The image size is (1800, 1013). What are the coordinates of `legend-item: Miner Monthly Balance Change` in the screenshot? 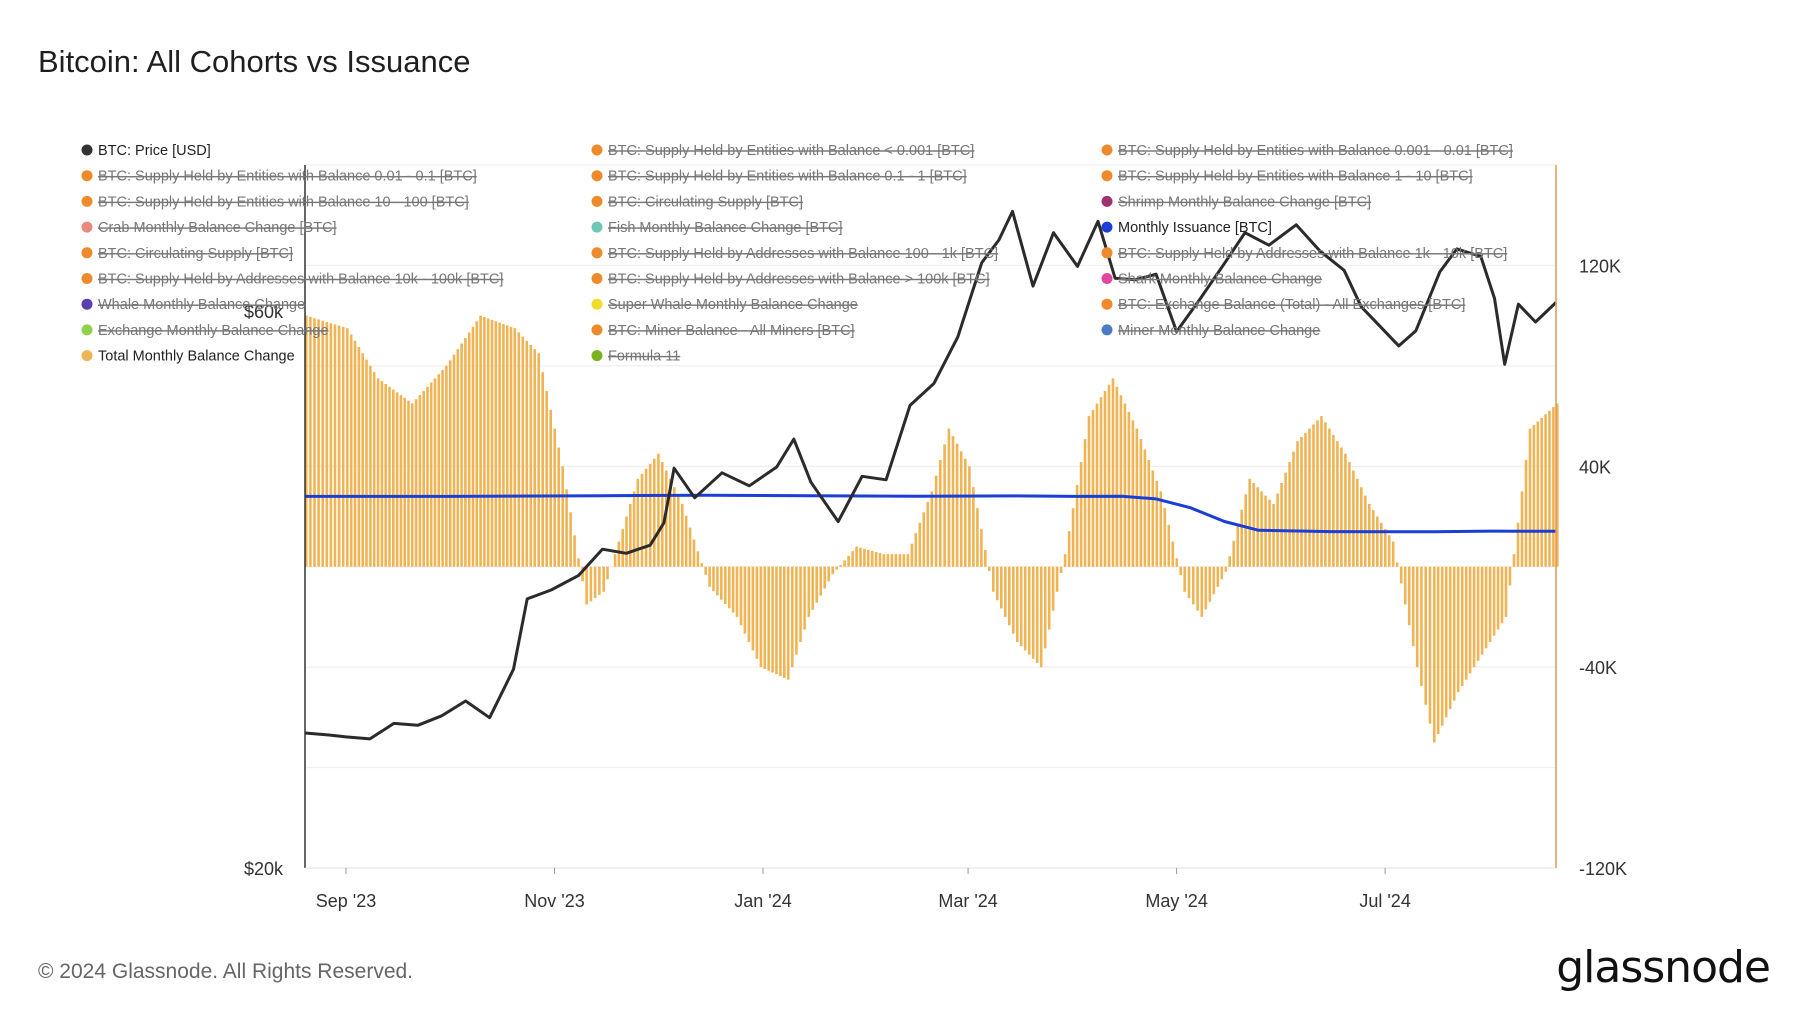 It's located at (1211, 331).